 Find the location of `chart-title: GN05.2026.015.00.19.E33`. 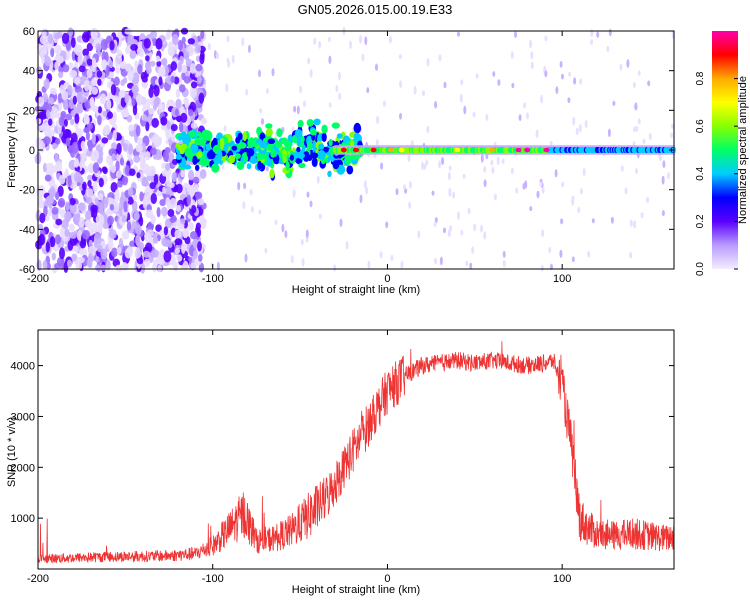

chart-title: GN05.2026.015.00.19.E33 is located at coordinates (375, 9).